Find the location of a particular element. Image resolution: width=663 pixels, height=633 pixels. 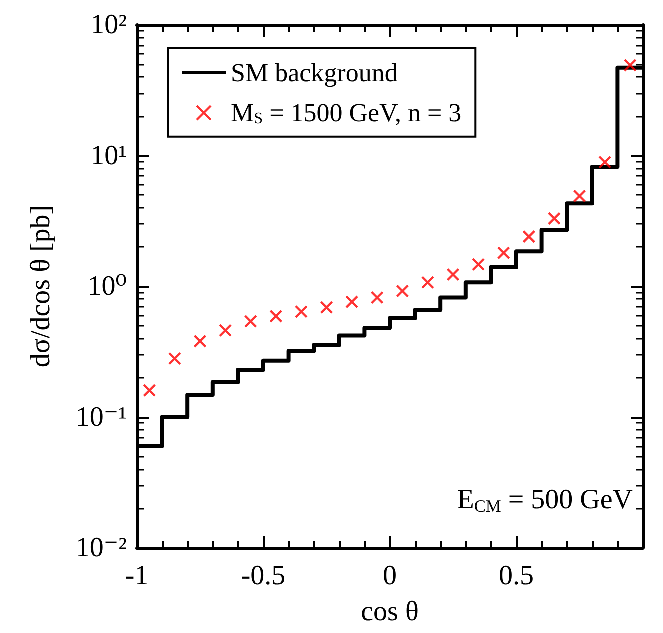

y-tick-label: 10² is located at coordinates (108, 25).